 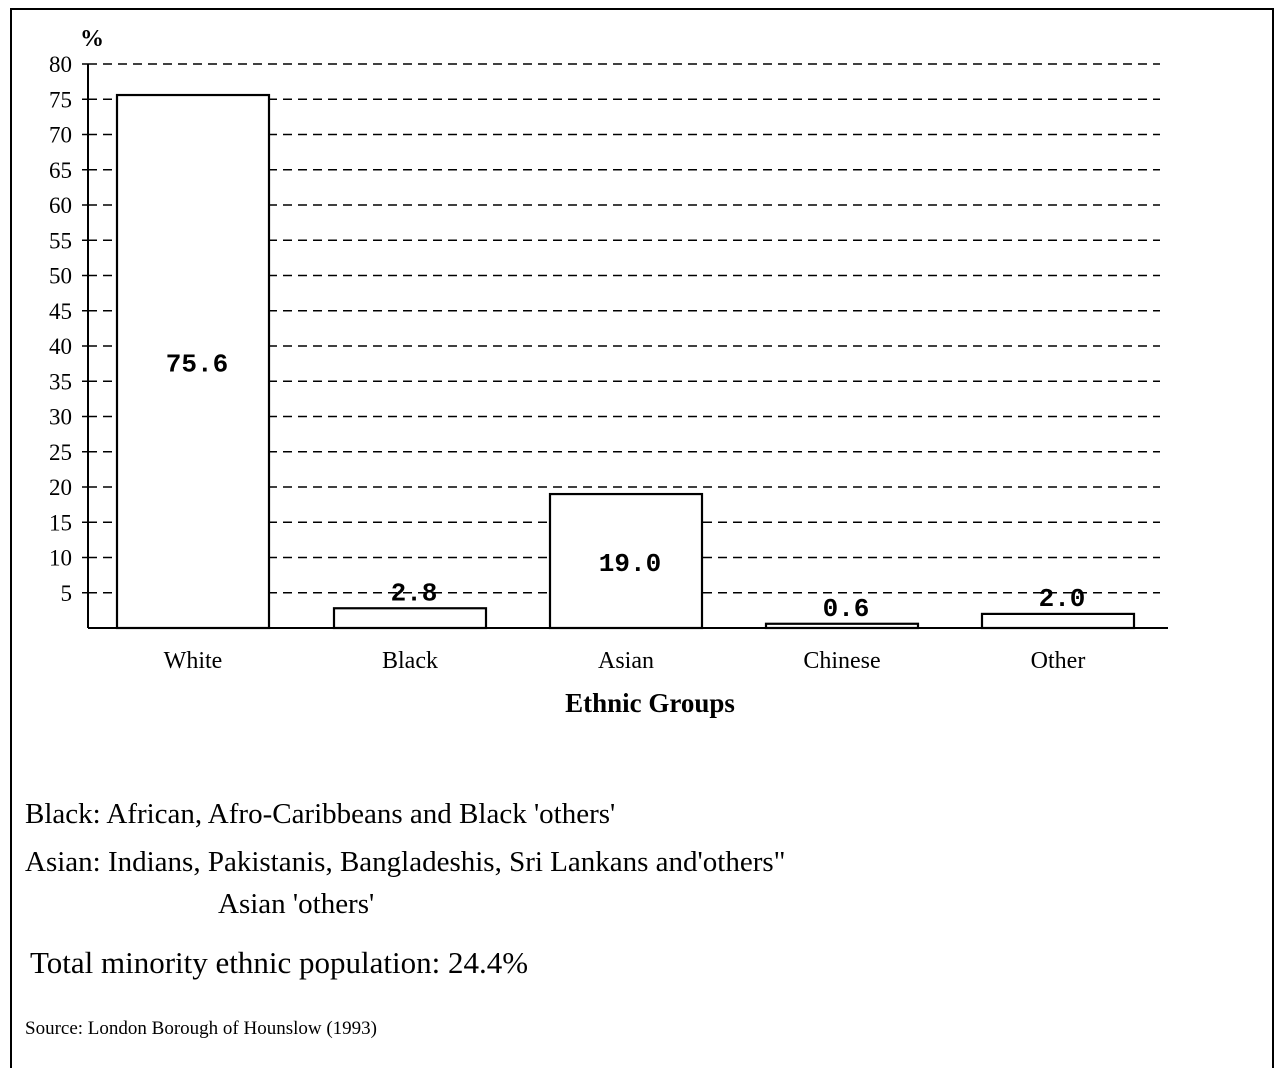 I want to click on note-total-minority: Total minority ethnic population: 24.4%, so click(x=279, y=962).